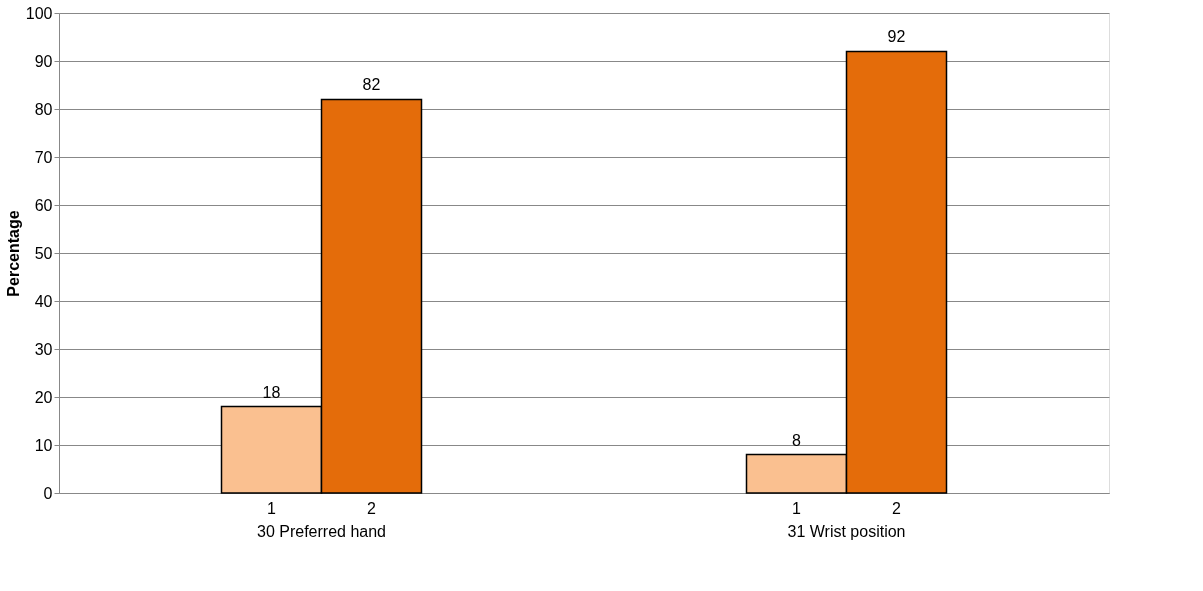 Image resolution: width=1203 pixels, height=591 pixels. I want to click on y-tick-label: 70, so click(43, 157).